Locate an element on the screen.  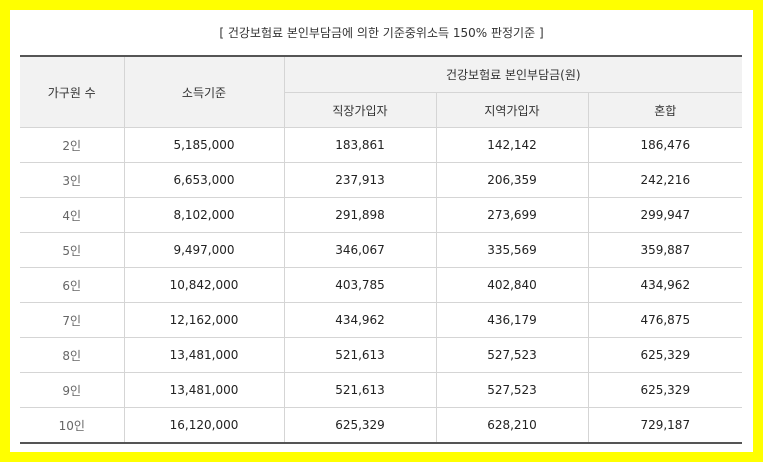
income-cell: 9,497,000 is located at coordinates (204, 250).